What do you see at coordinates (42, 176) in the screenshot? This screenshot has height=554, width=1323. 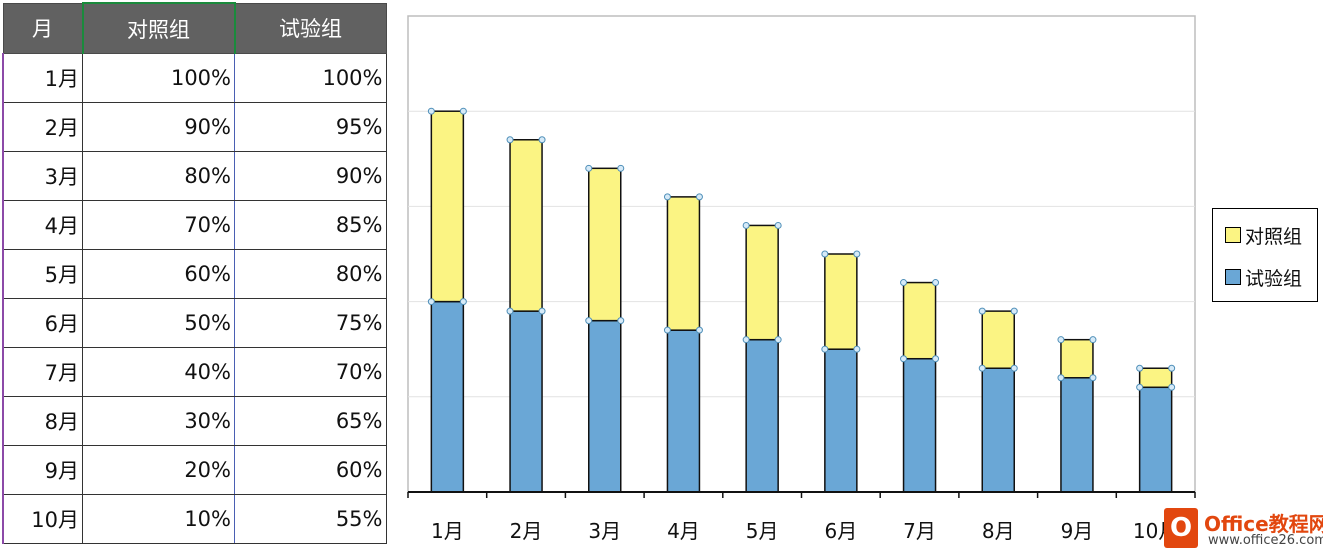 I see `cell-month: 3月` at bounding box center [42, 176].